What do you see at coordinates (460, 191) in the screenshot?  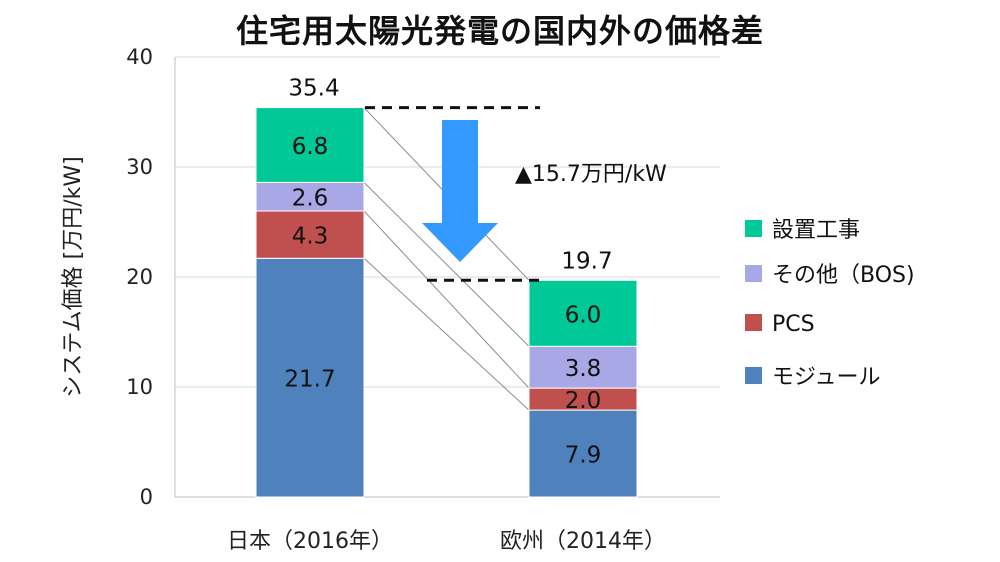 I see `down-arrow-icon` at bounding box center [460, 191].